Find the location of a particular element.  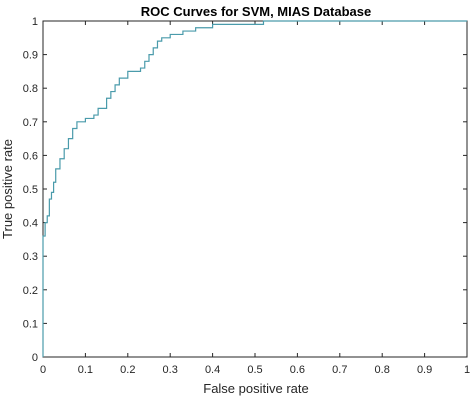

chart-title: ROC Curves for SVM, MIAS Database is located at coordinates (256, 11).